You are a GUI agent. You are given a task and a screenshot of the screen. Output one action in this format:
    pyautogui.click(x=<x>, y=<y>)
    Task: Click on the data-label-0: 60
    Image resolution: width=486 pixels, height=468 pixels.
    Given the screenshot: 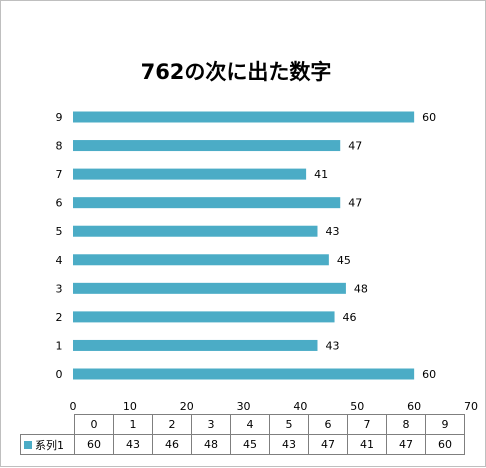 What is the action you would take?
    pyautogui.click(x=429, y=374)
    